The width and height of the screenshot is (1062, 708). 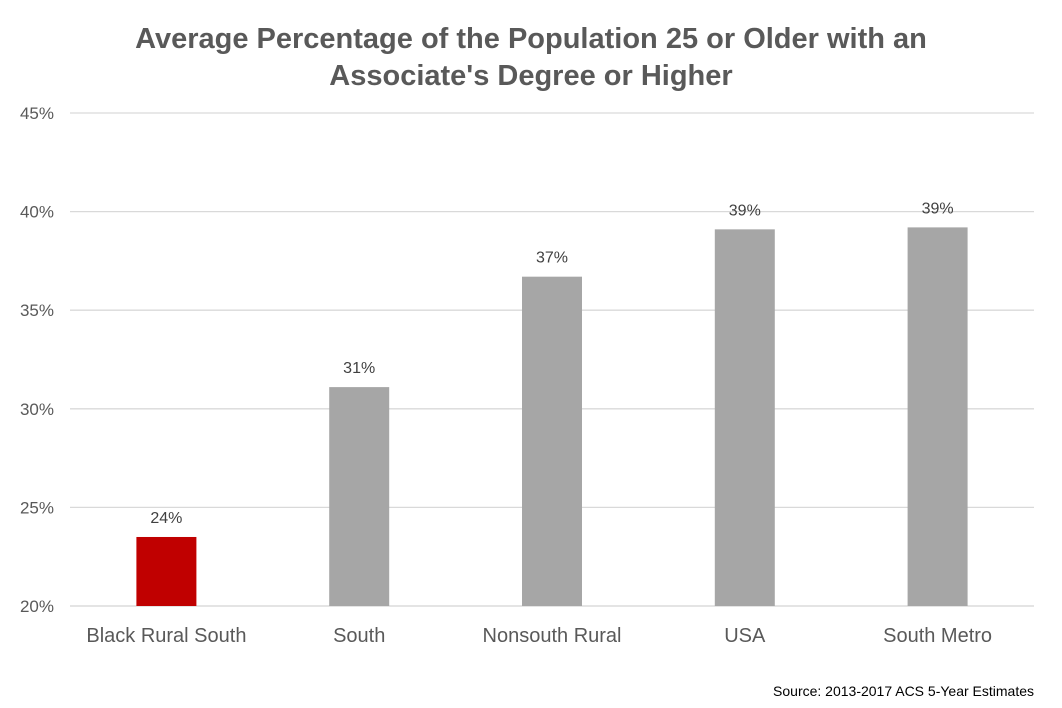 What do you see at coordinates (745, 636) in the screenshot?
I see `x-category-label: USA` at bounding box center [745, 636].